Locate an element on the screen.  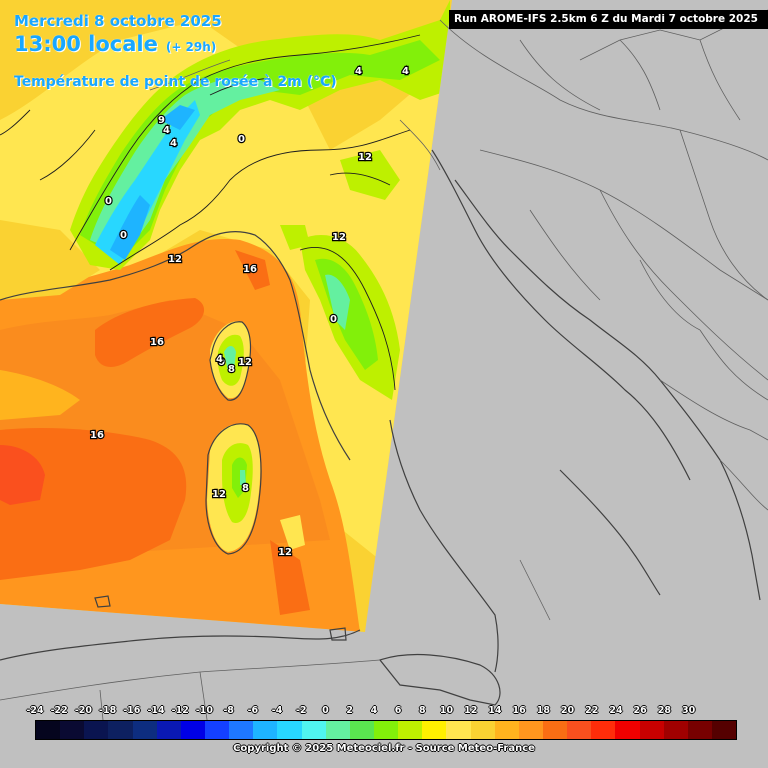
contour-label: 9 is located at coordinates (161, 120).